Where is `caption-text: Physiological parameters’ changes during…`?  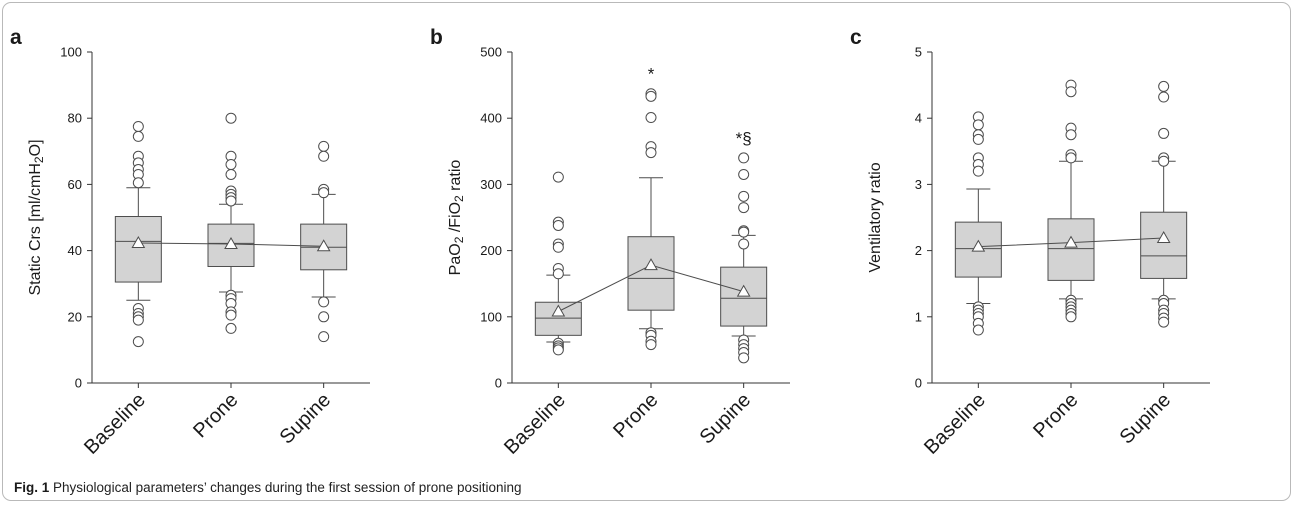
caption-text: Physiological parameters’ changes during… is located at coordinates (287, 487).